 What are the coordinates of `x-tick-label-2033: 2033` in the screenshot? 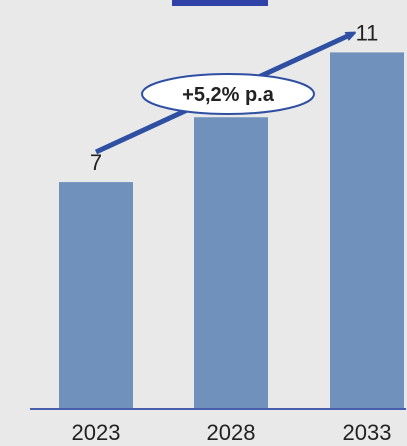 It's located at (367, 432).